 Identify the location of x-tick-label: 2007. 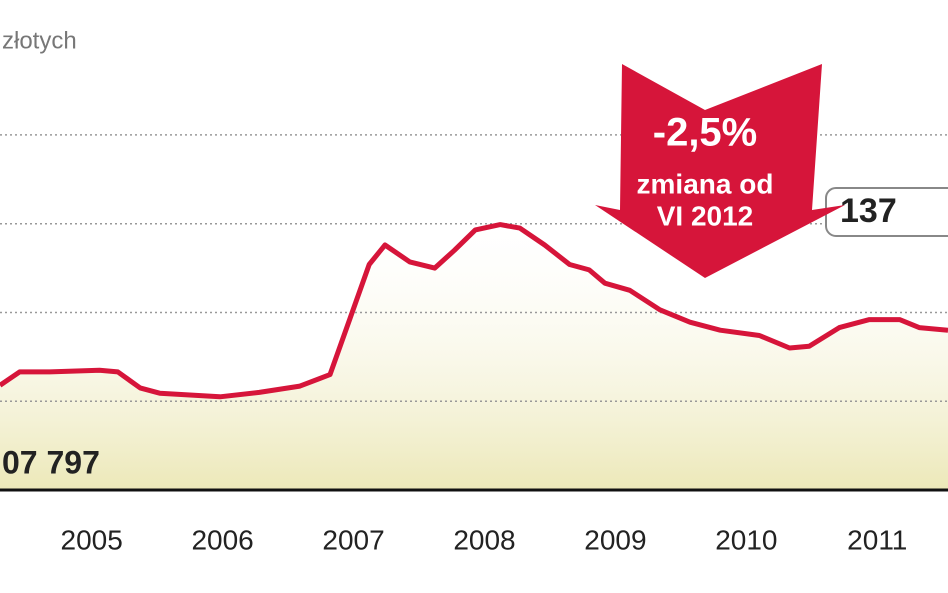
(353, 539).